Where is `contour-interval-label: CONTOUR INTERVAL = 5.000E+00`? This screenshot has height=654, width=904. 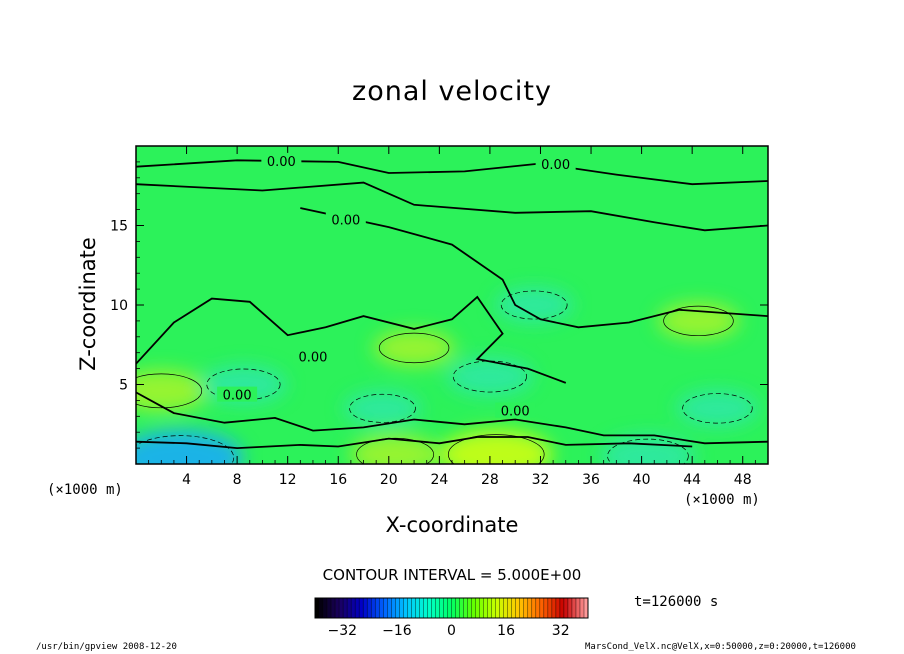 contour-interval-label: CONTOUR INTERVAL = 5.000E+00 is located at coordinates (452, 575).